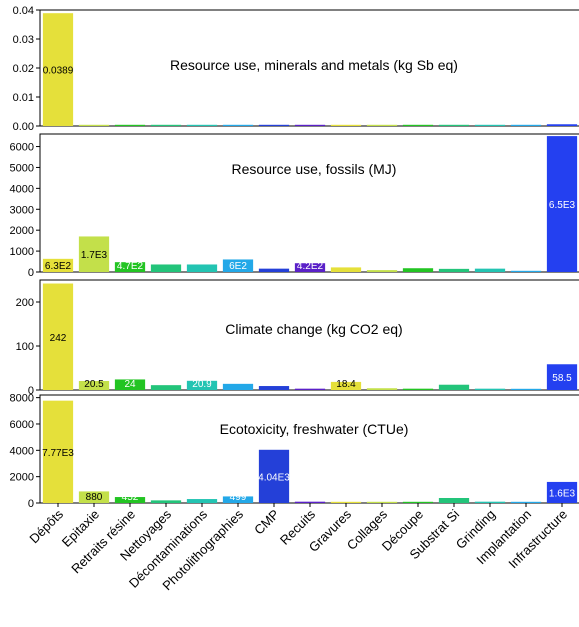  I want to click on y-tick-label: 8000, so click(22, 399).